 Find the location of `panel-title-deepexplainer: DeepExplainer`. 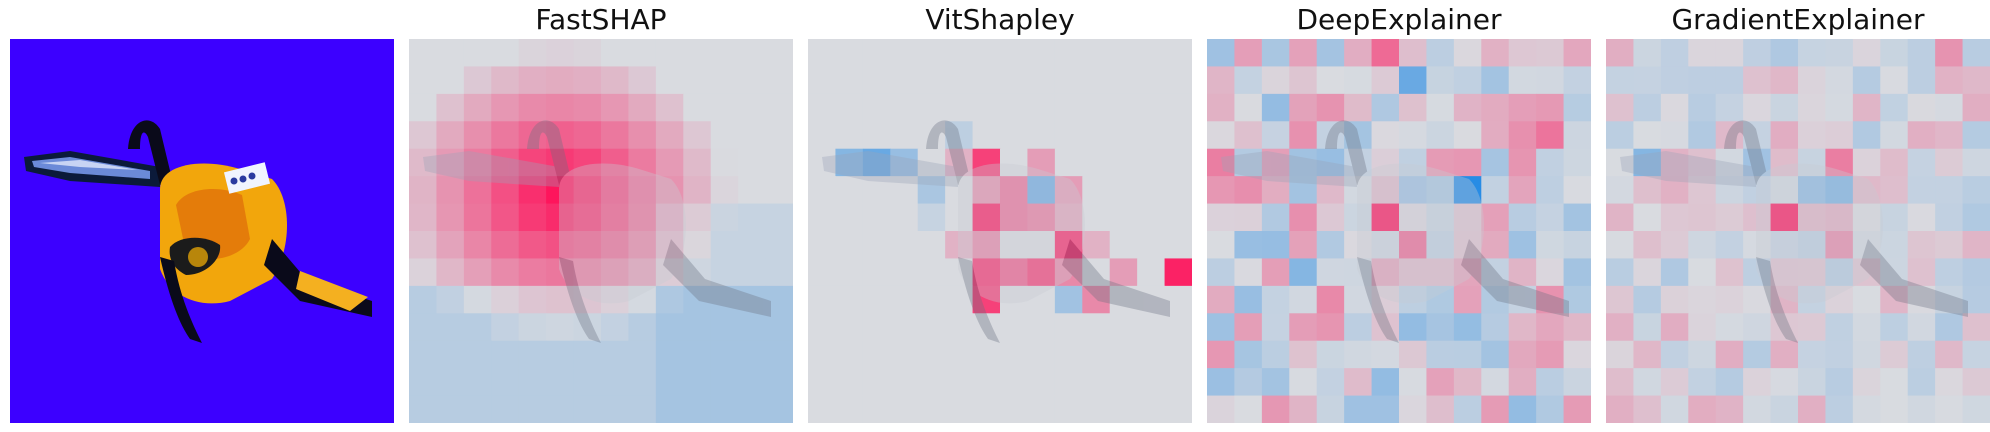

panel-title-deepexplainer: DeepExplainer is located at coordinates (1399, 19).